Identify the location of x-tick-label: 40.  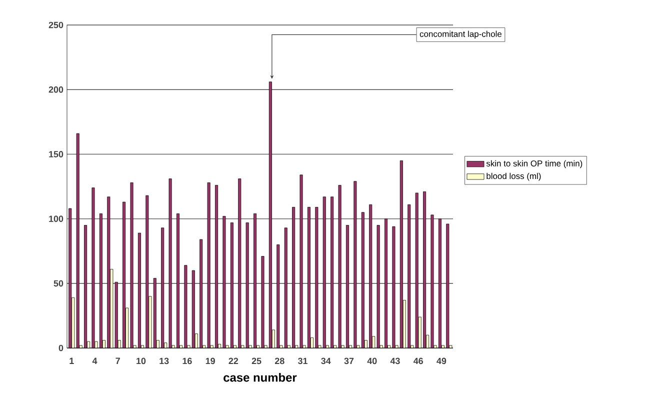
(372, 361).